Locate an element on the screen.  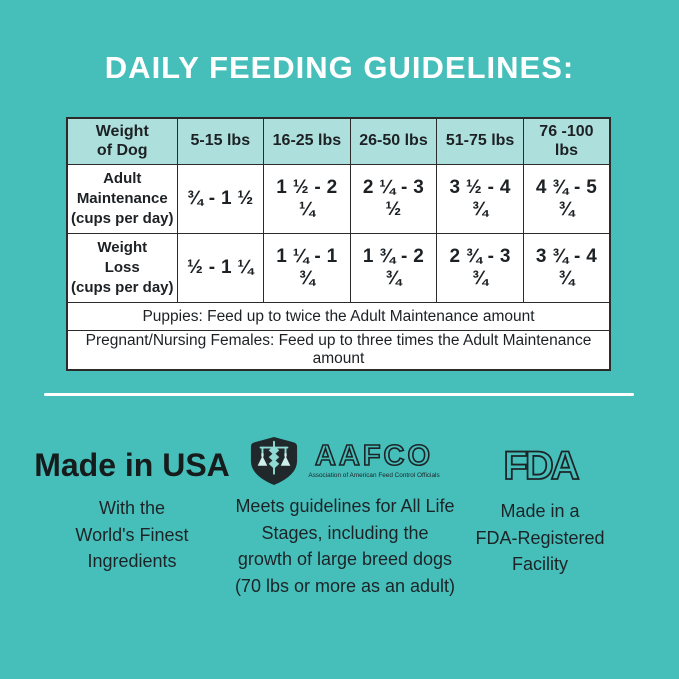
aafco-wordmark-text: AAFCO is located at coordinates (373, 456).